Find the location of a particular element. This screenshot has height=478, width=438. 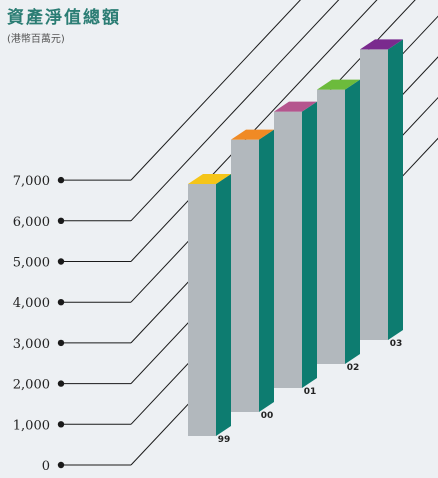

y-tick-label: 1,000 is located at coordinates (31, 425).